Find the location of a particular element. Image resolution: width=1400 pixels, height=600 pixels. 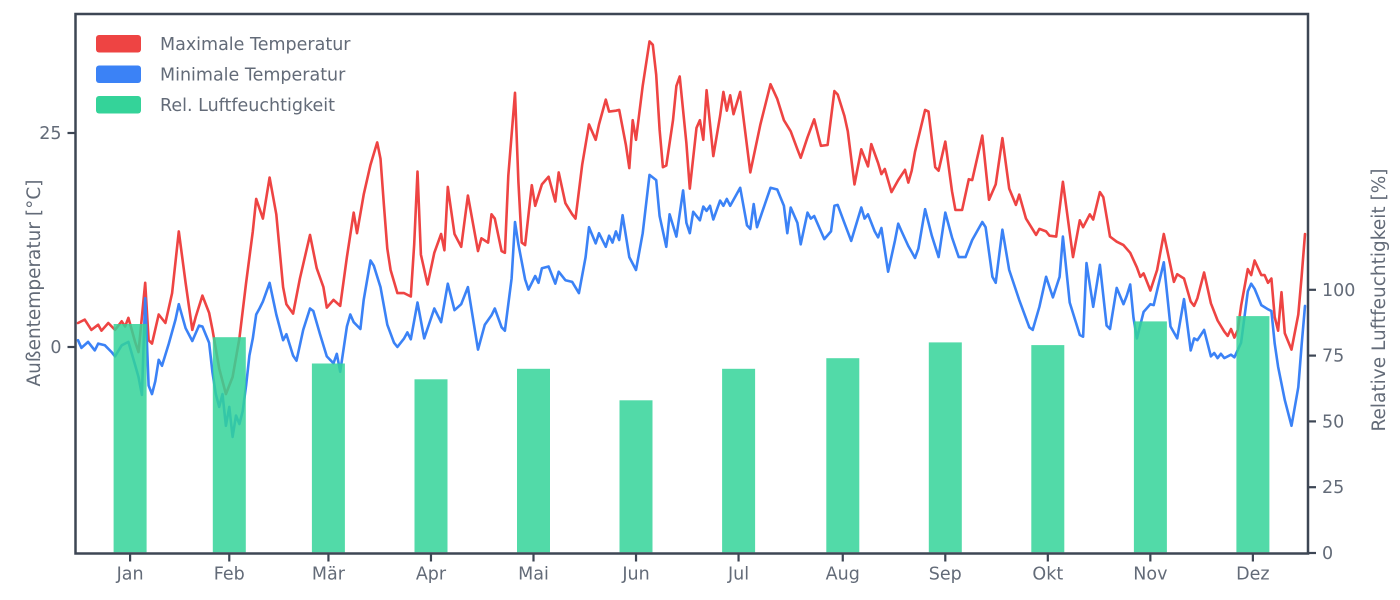

x-tick-label: Apr is located at coordinates (431, 575).